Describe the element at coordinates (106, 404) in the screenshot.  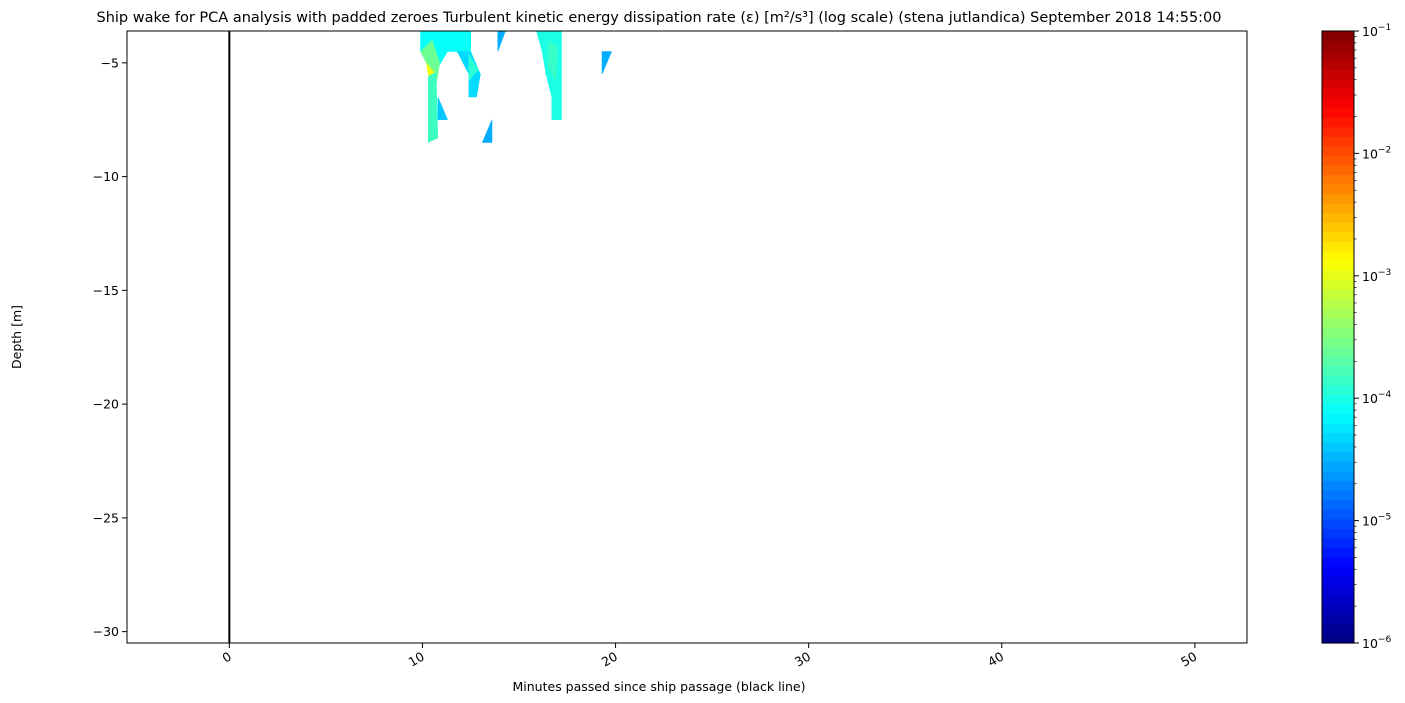
I see `y-tick-label: −20` at that location.